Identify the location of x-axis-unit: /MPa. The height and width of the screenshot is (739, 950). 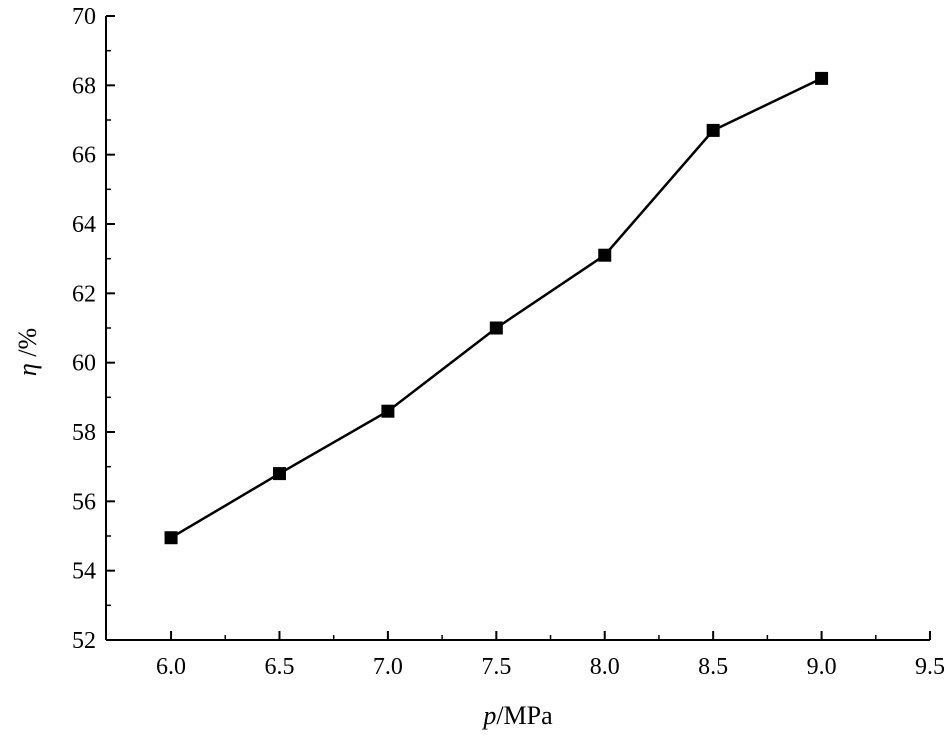
(524, 715).